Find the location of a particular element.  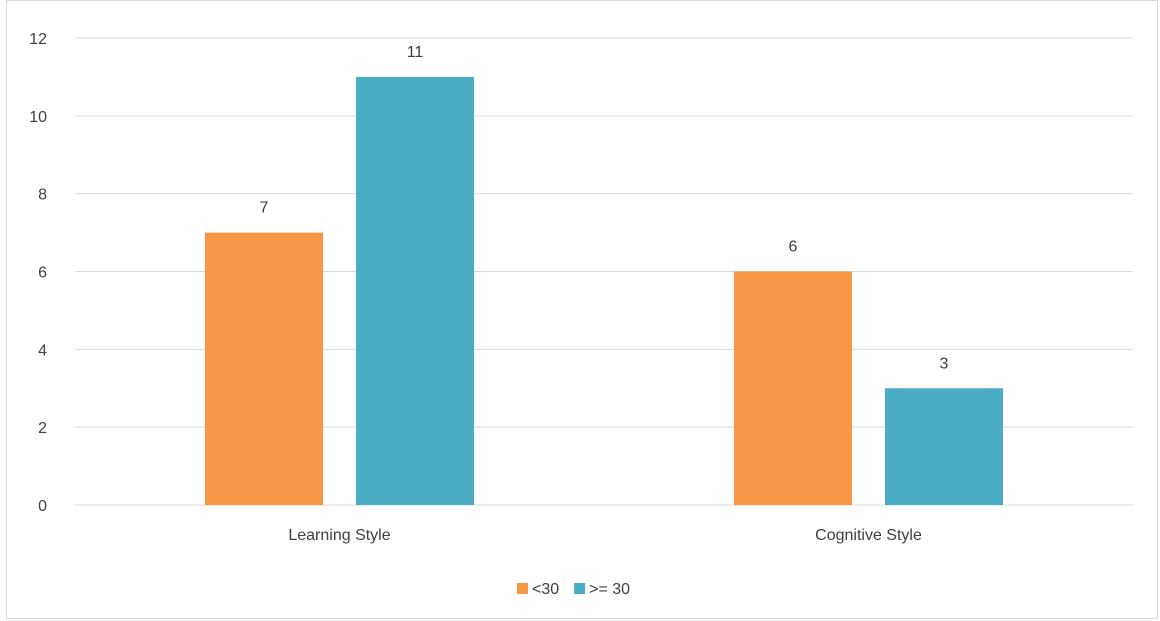

y-tick-label: 2 is located at coordinates (42, 428).